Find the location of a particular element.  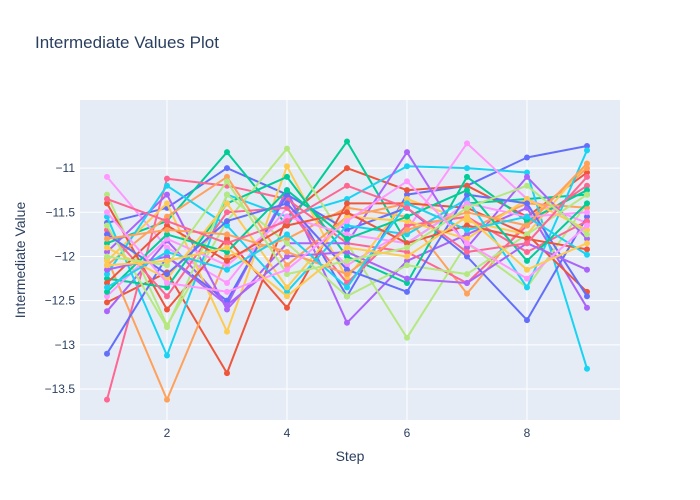

y-tick-label: −13 is located at coordinates (65, 345).